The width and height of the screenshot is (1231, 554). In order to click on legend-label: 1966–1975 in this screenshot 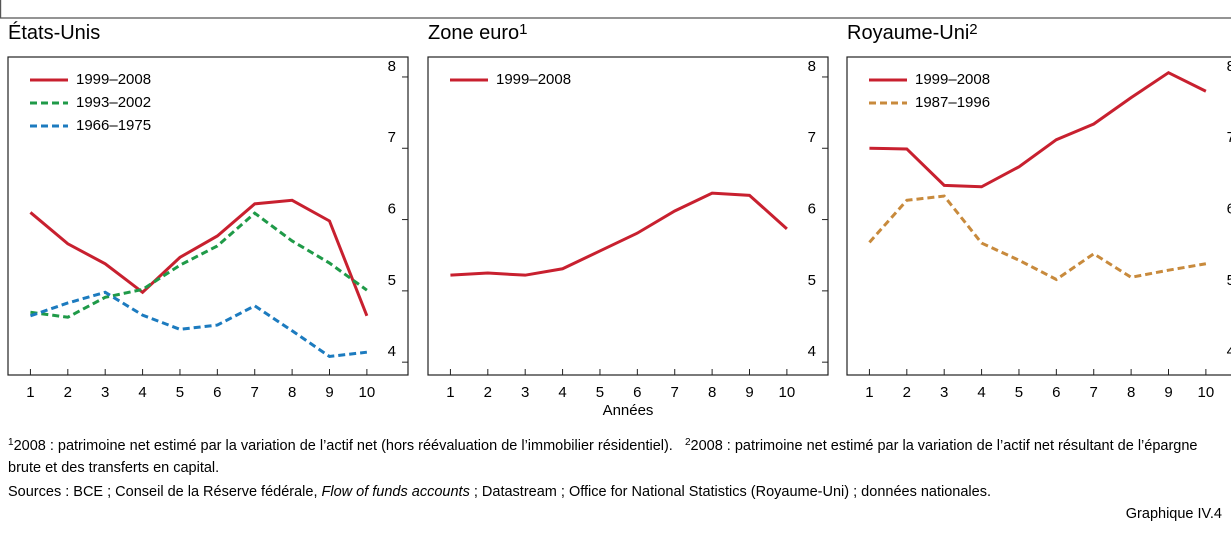, I will do `click(113, 125)`.